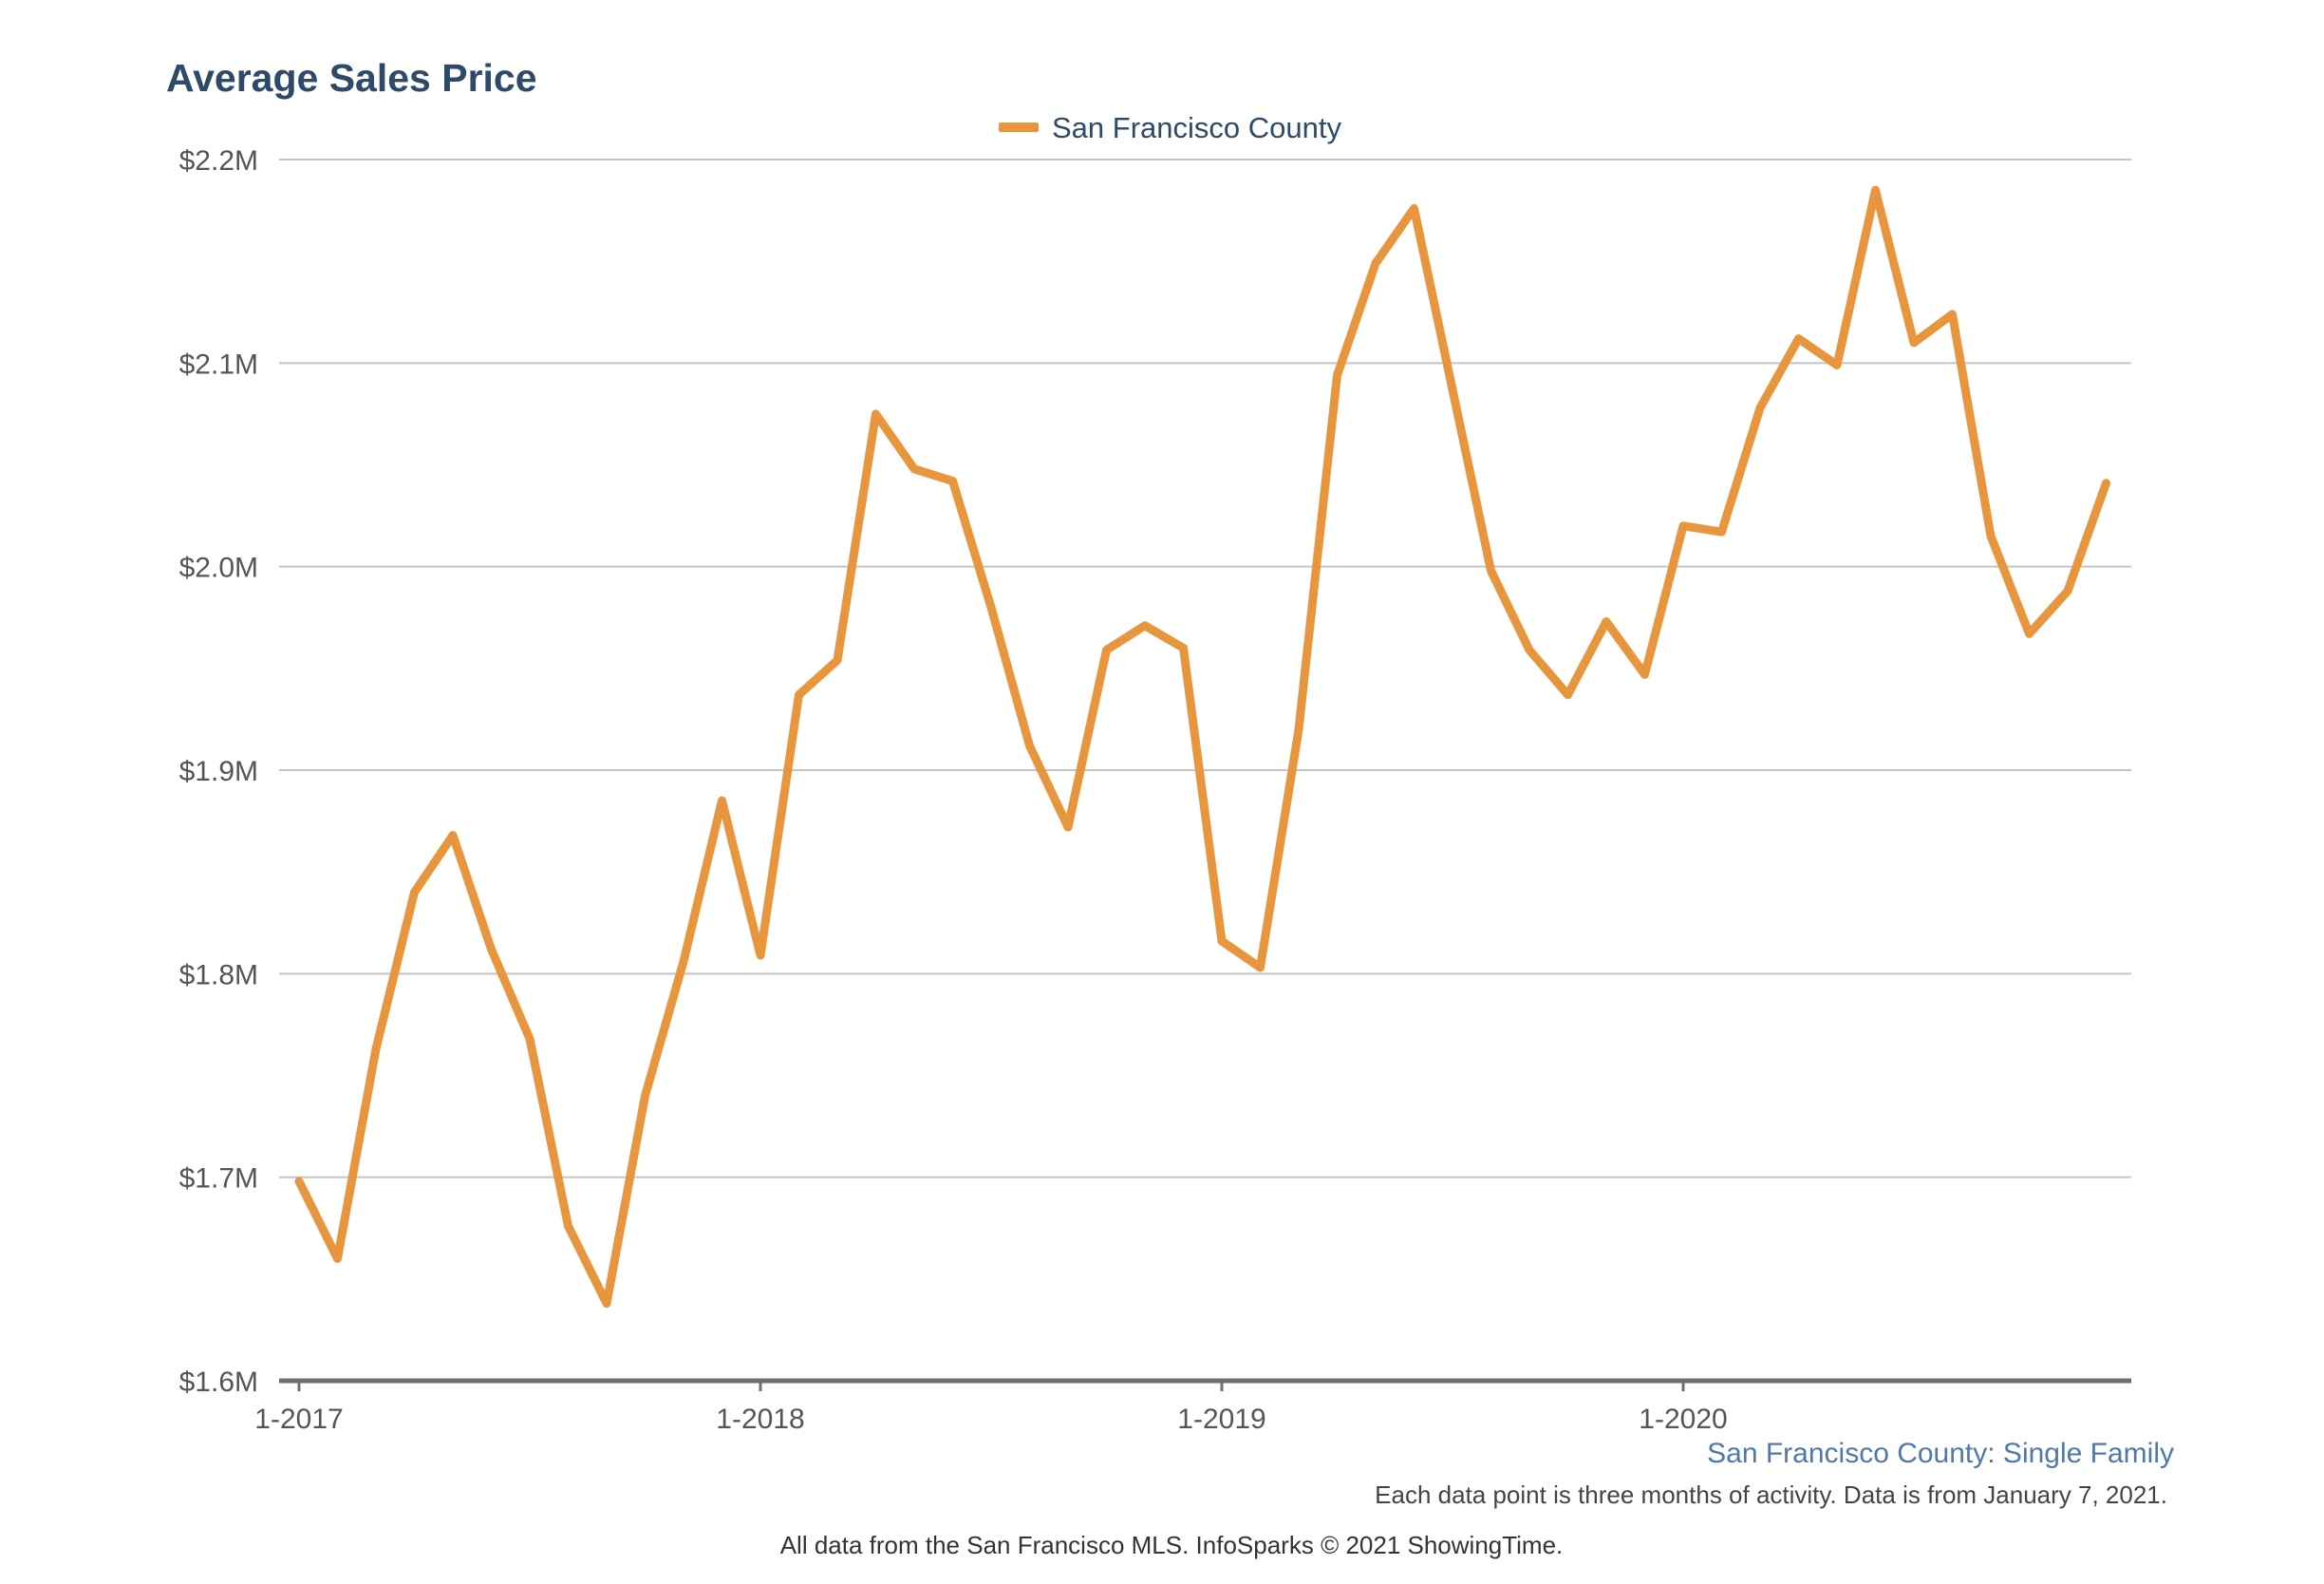  What do you see at coordinates (760, 1419) in the screenshot?
I see `x-tick-label: 1-2018` at bounding box center [760, 1419].